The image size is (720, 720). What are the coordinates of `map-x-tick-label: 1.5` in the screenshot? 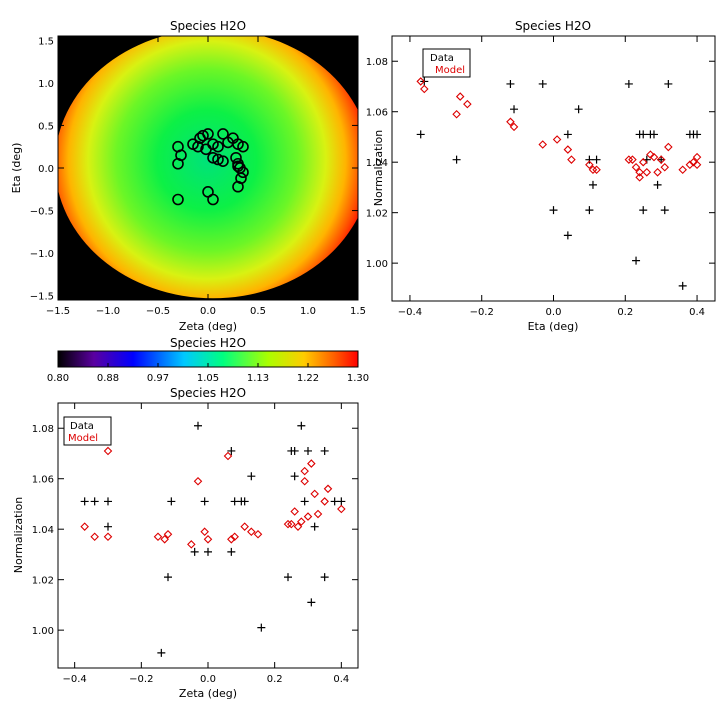 It's located at (358, 311).